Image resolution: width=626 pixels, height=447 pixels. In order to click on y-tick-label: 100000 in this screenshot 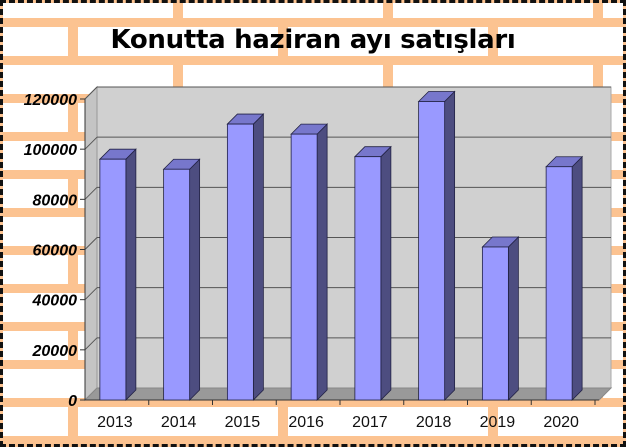, I will do `click(50, 150)`.